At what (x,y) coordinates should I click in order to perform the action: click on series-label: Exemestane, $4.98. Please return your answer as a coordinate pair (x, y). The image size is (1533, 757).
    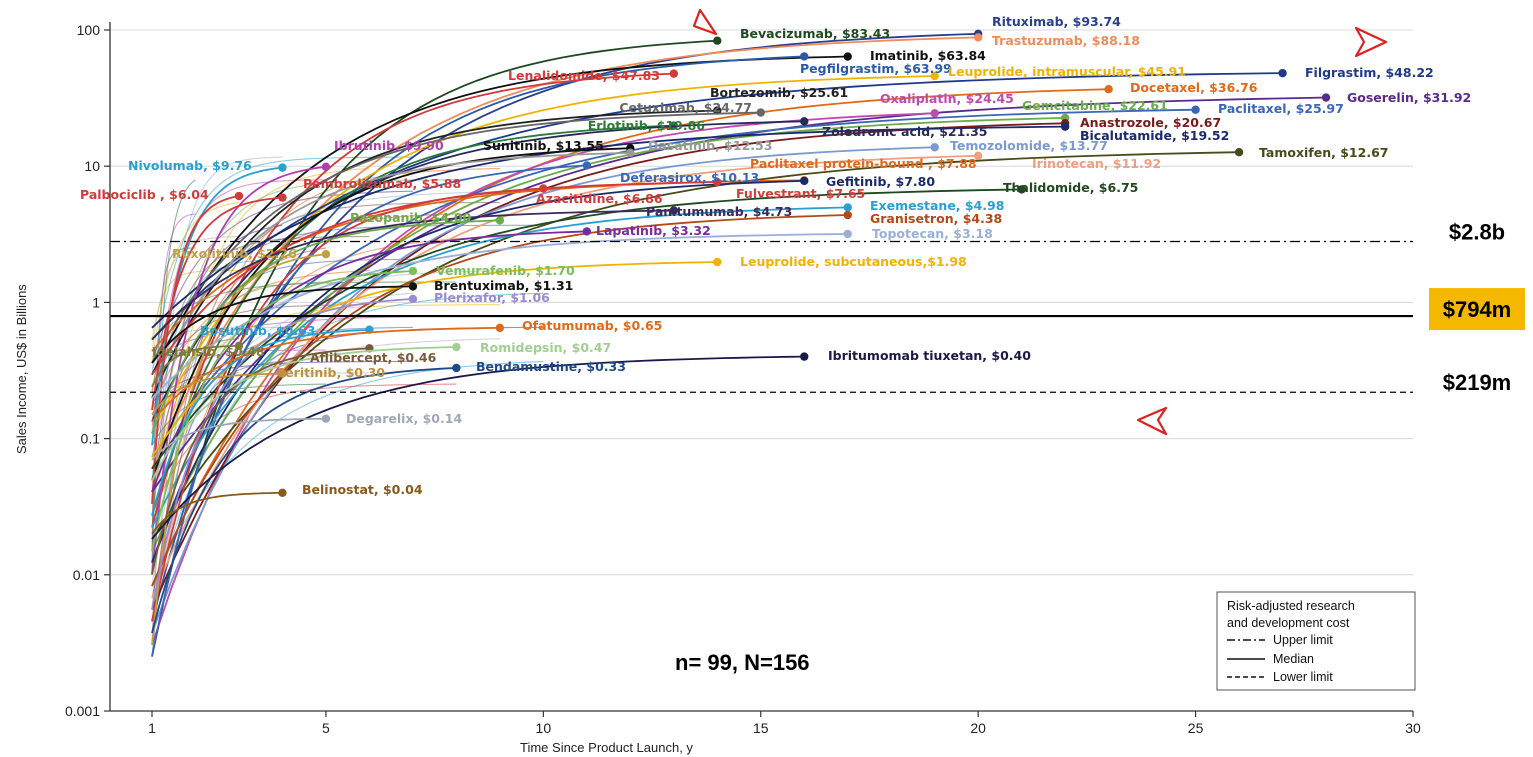
    Looking at the image, I should click on (937, 205).